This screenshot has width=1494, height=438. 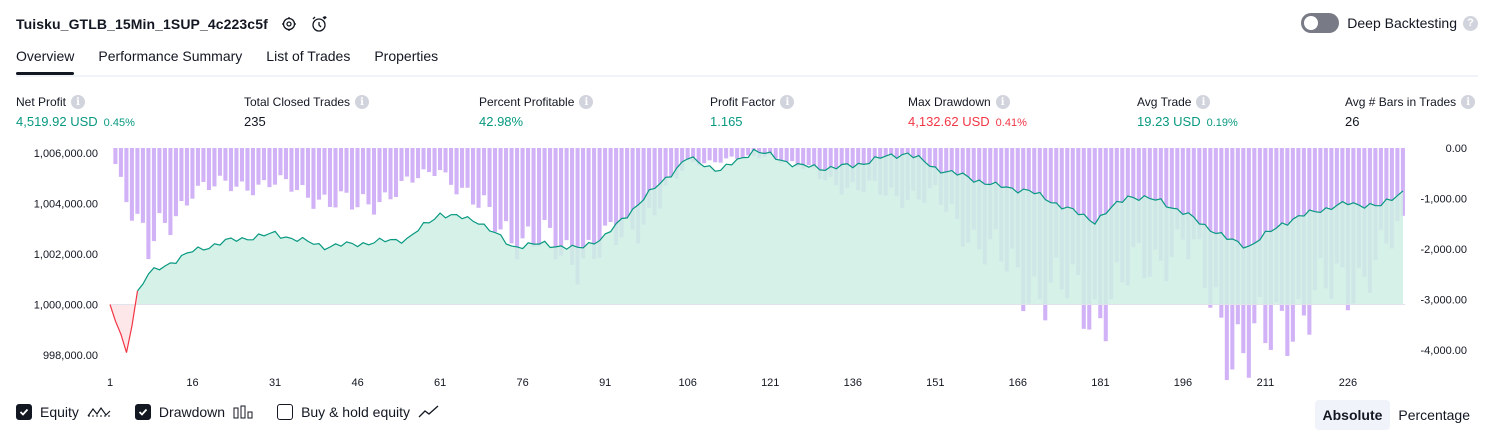 I want to click on stat-label: Profit Factor, so click(x=743, y=102).